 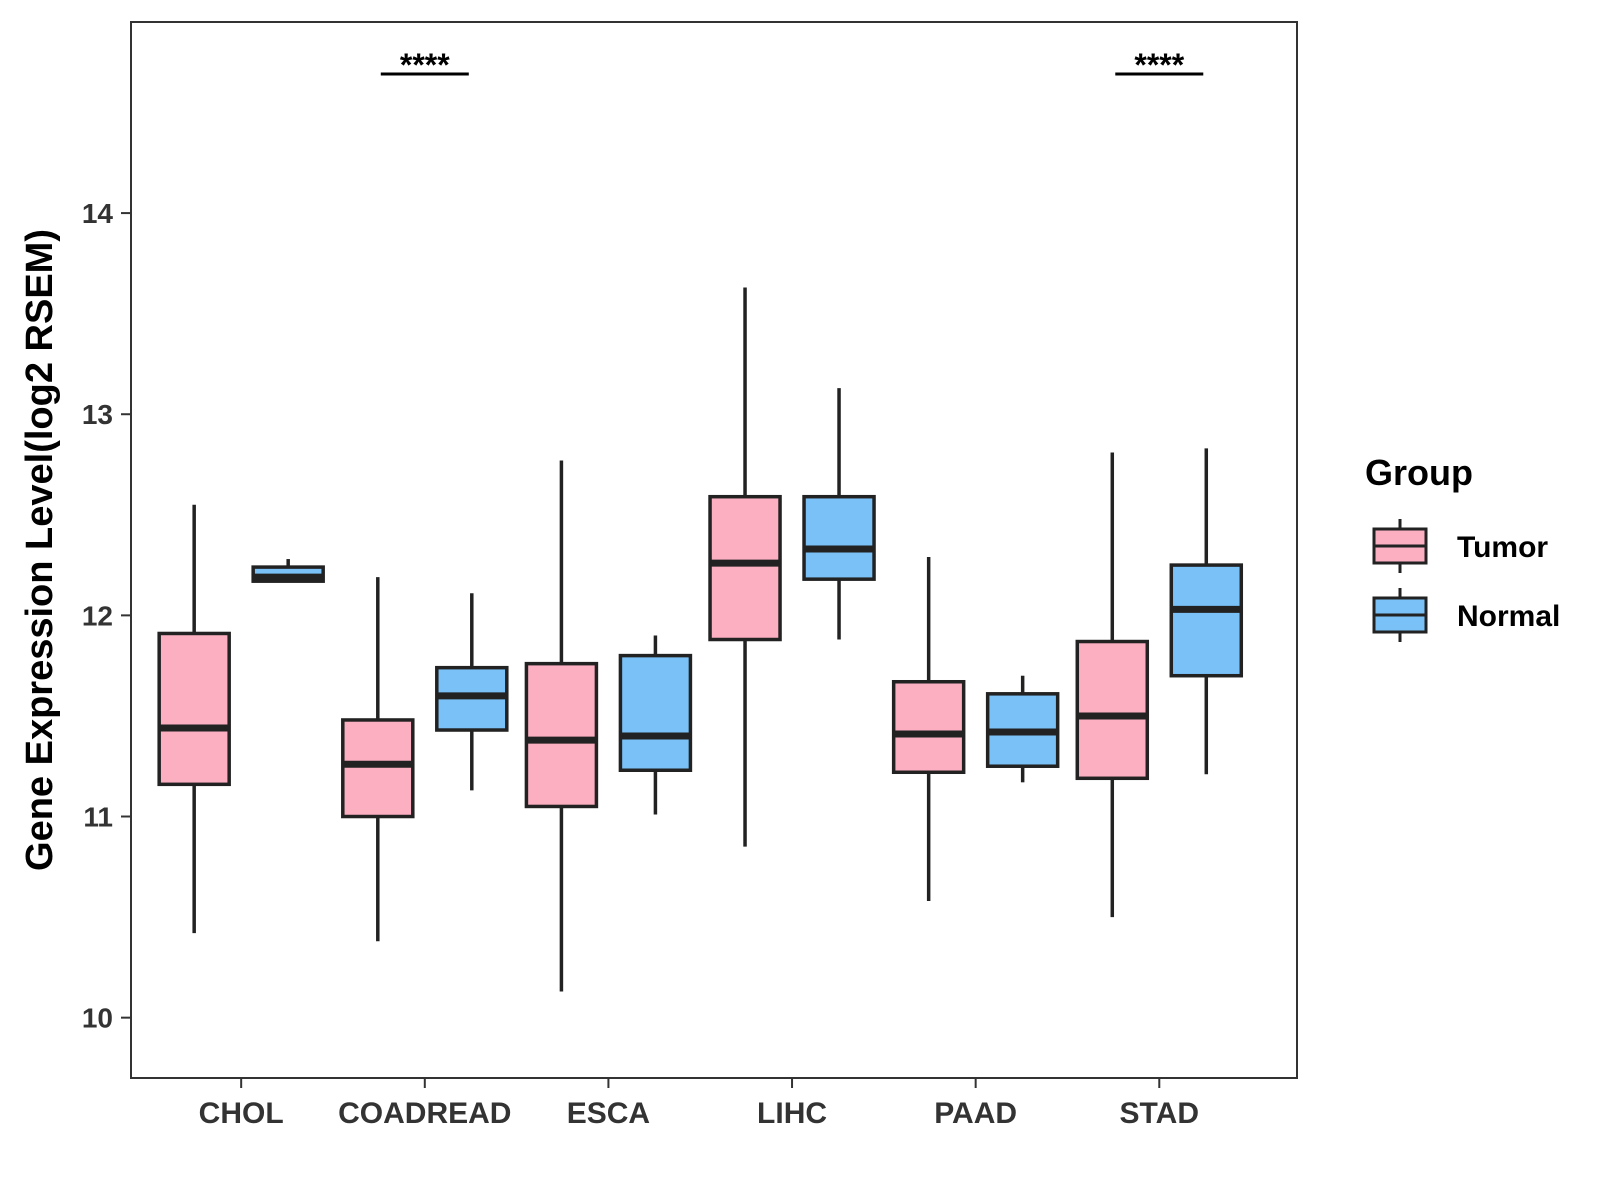 What do you see at coordinates (1419, 472) in the screenshot?
I see `legend-title: Group` at bounding box center [1419, 472].